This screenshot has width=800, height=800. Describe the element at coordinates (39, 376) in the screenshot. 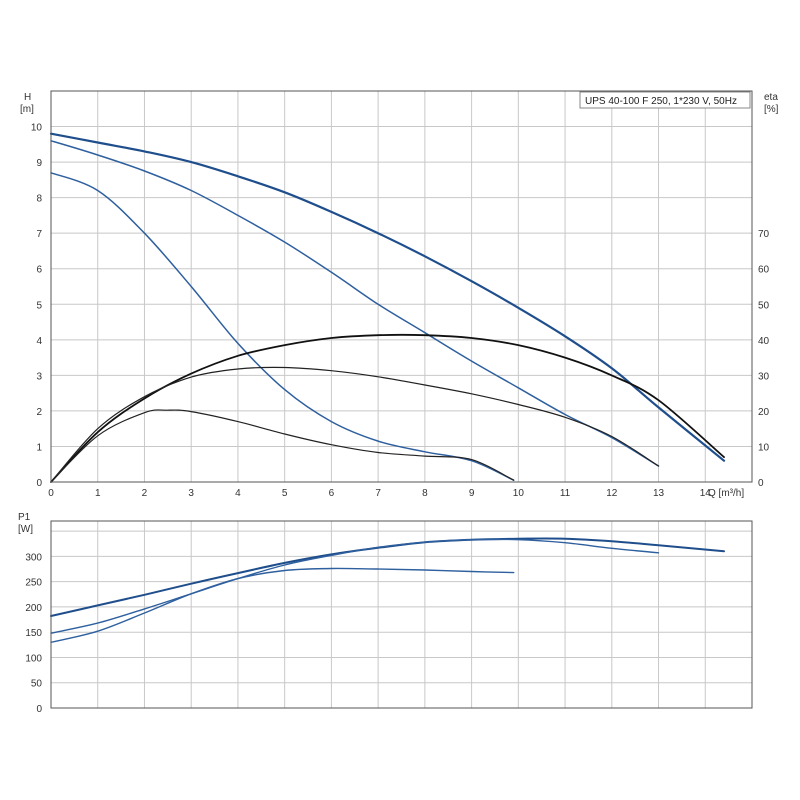

I see `y-tick-label: 3` at that location.